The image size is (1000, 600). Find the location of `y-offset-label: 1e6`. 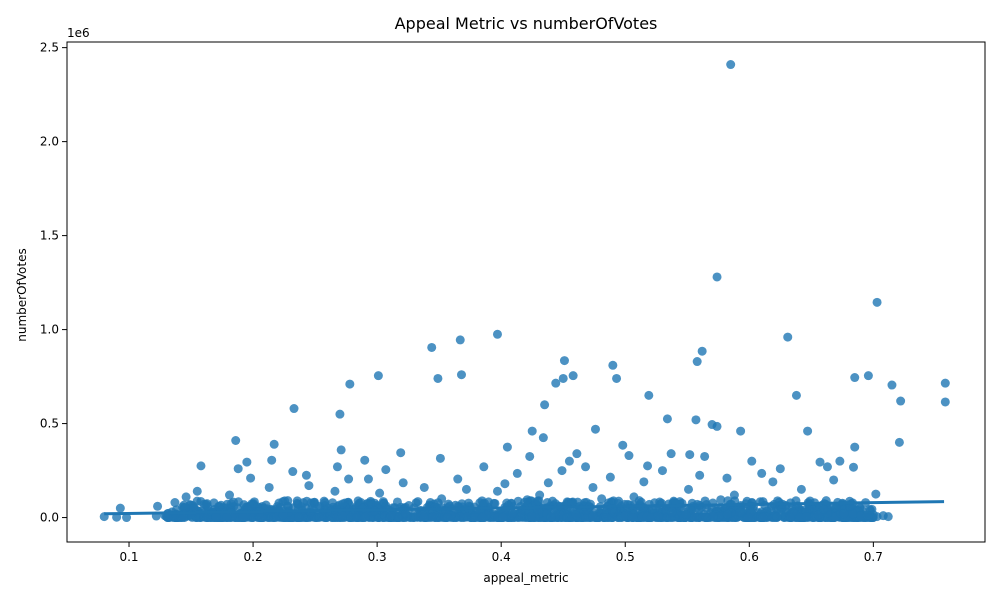

y-offset-label: 1e6 is located at coordinates (78, 33).